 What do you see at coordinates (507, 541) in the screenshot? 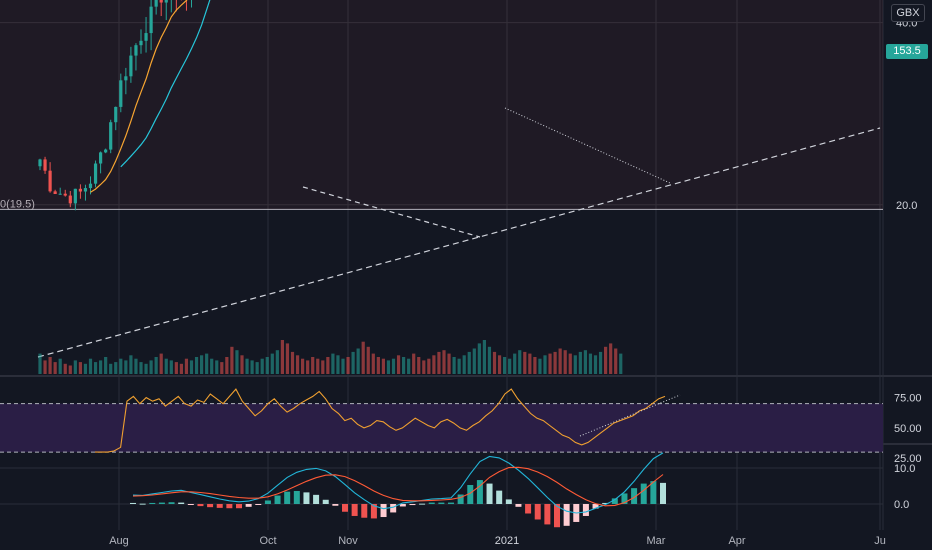
I see `x-tick-label: 2021` at bounding box center [507, 541].